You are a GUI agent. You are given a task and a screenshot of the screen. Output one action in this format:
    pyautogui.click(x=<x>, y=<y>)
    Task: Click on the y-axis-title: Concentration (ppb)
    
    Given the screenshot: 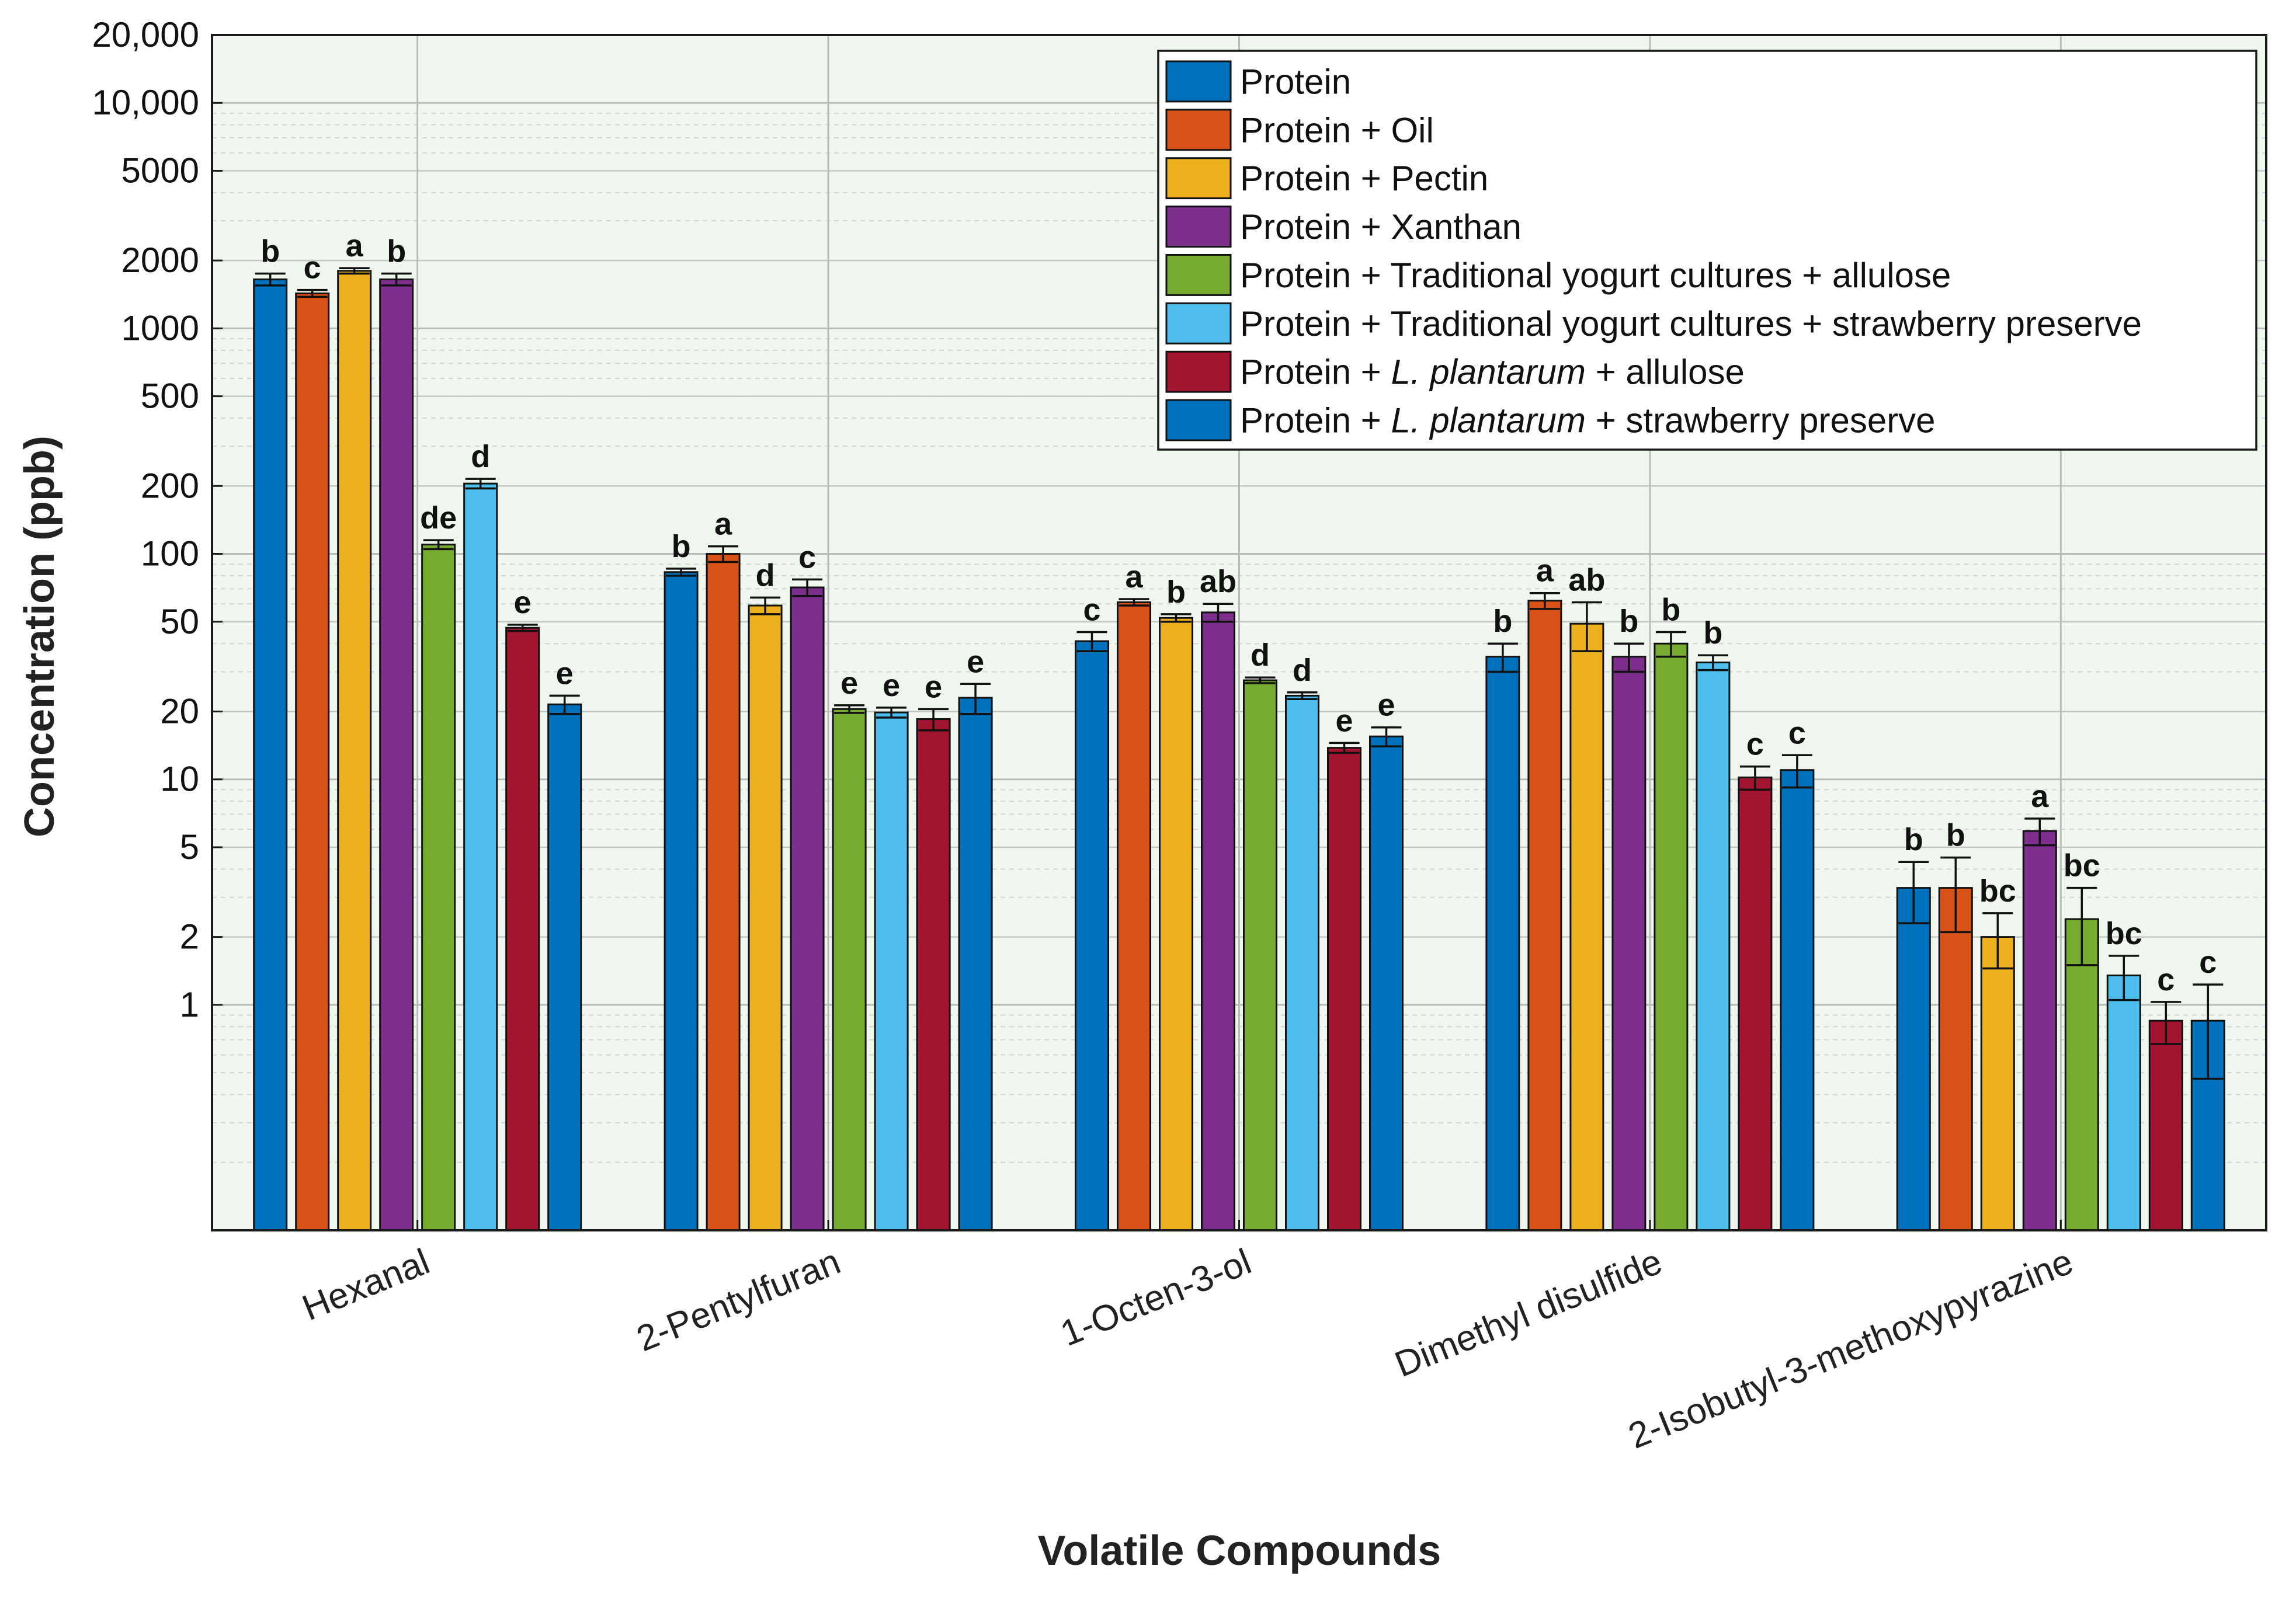 What is the action you would take?
    pyautogui.click(x=39, y=636)
    